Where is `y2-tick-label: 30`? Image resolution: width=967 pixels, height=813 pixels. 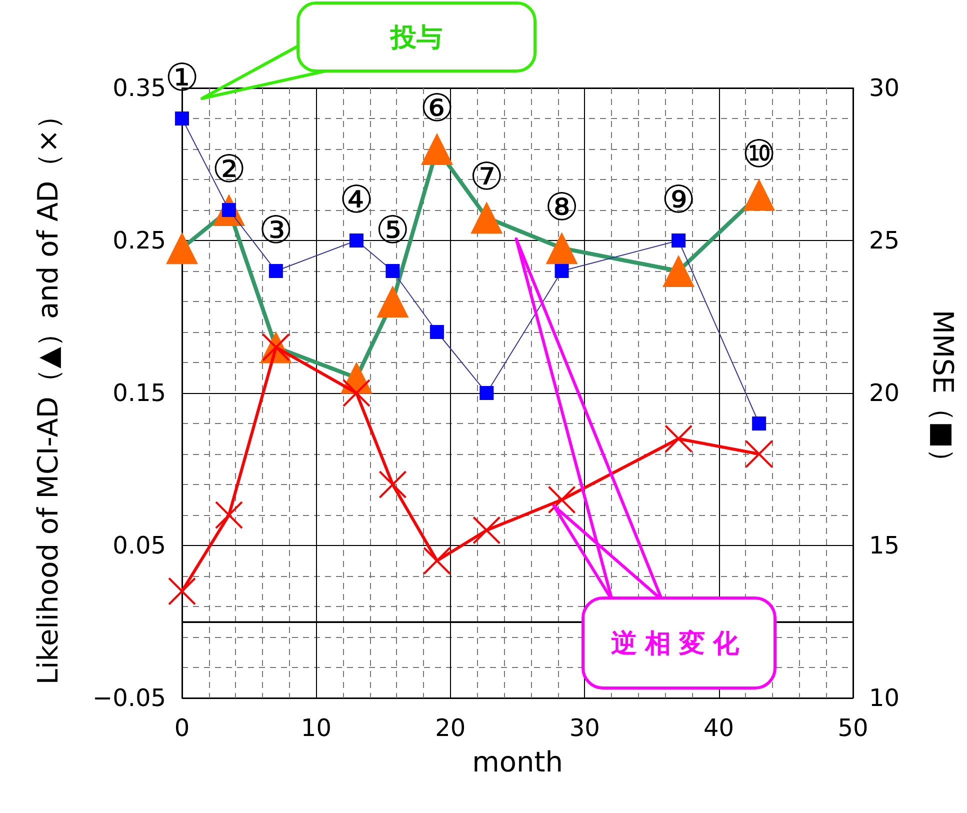 y2-tick-label: 30 is located at coordinates (884, 88).